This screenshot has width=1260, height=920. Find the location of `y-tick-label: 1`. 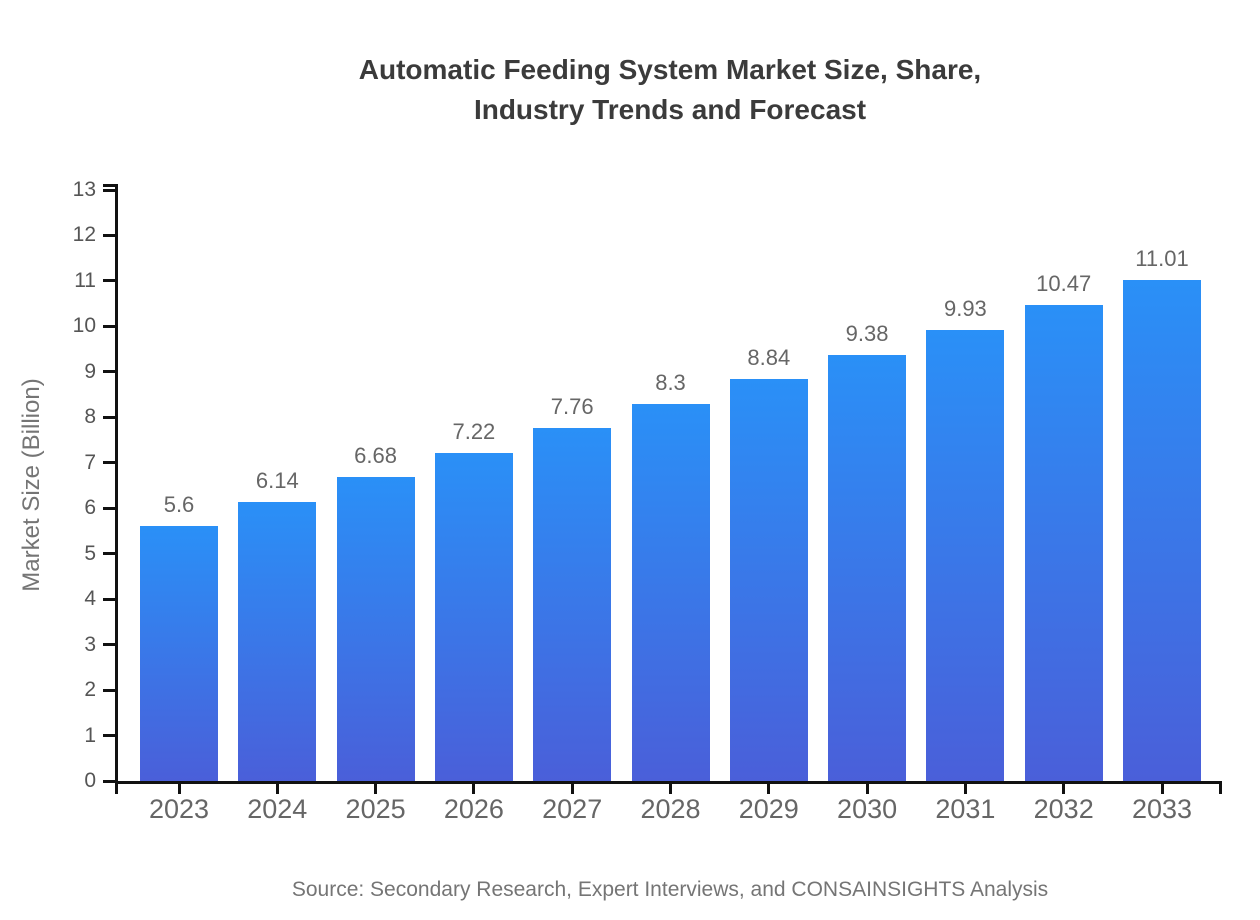

y-tick-label: 1 is located at coordinates (90, 735).